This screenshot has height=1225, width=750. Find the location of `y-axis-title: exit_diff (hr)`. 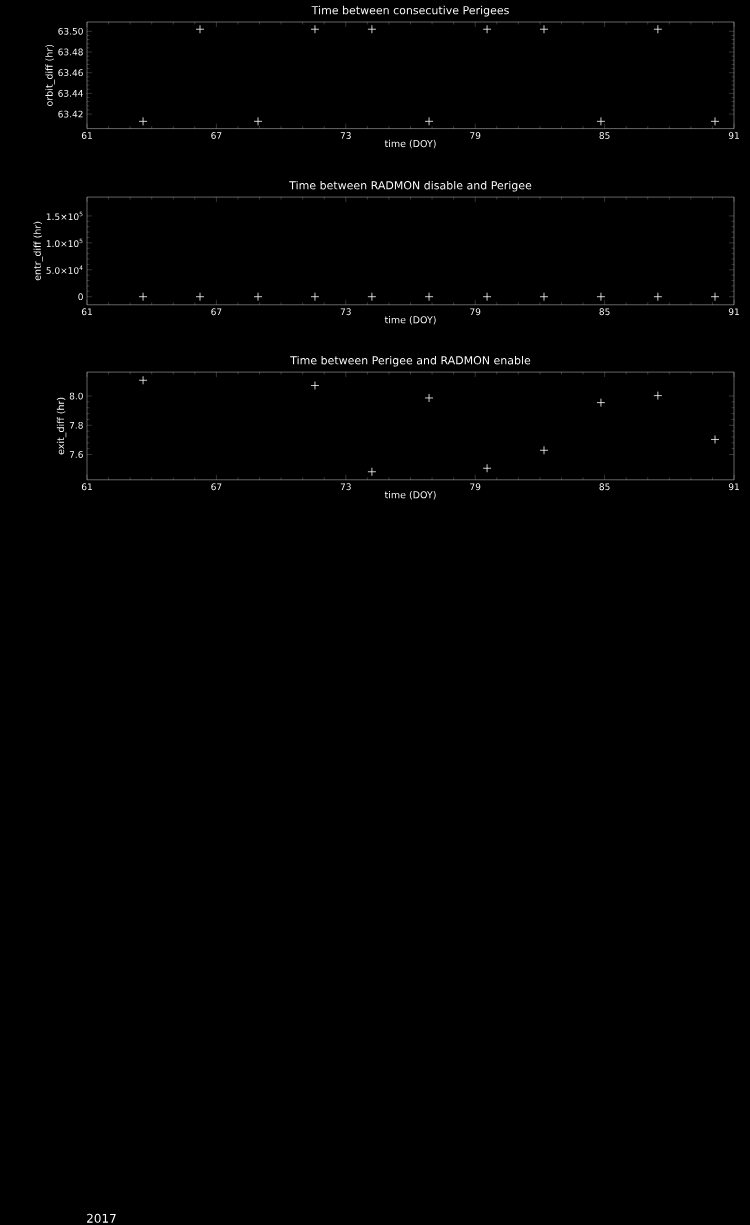

y-axis-title: exit_diff (hr) is located at coordinates (61, 426).